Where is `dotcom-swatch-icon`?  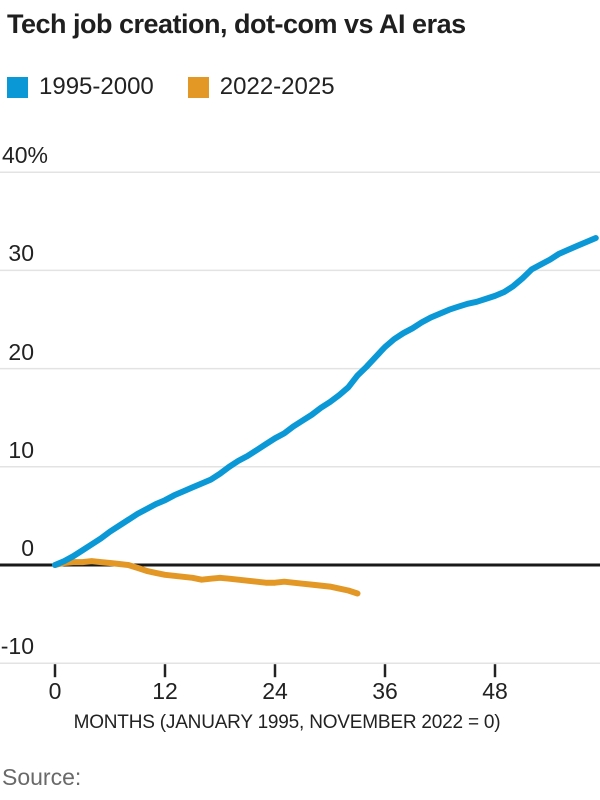 dotcom-swatch-icon is located at coordinates (17, 87).